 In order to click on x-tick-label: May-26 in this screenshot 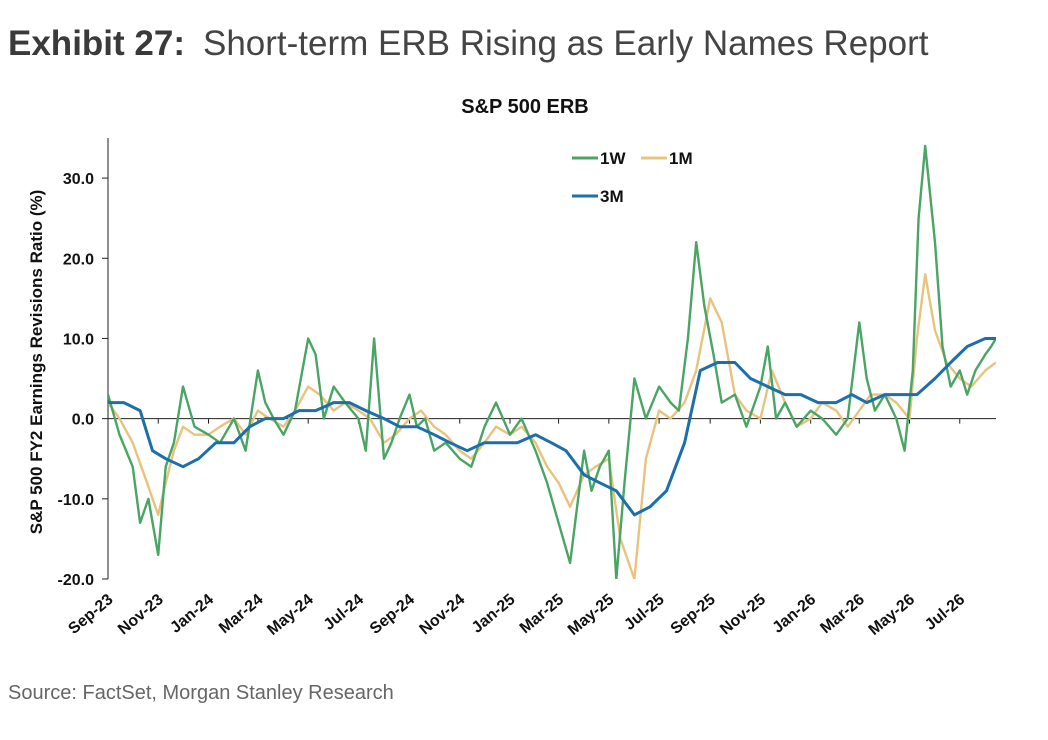, I will do `click(892, 615)`.